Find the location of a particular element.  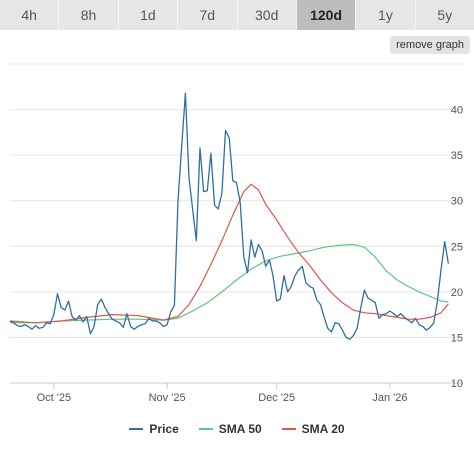

y-axis: 10 15 20 25 30 35 40 is located at coordinates (457, 247).